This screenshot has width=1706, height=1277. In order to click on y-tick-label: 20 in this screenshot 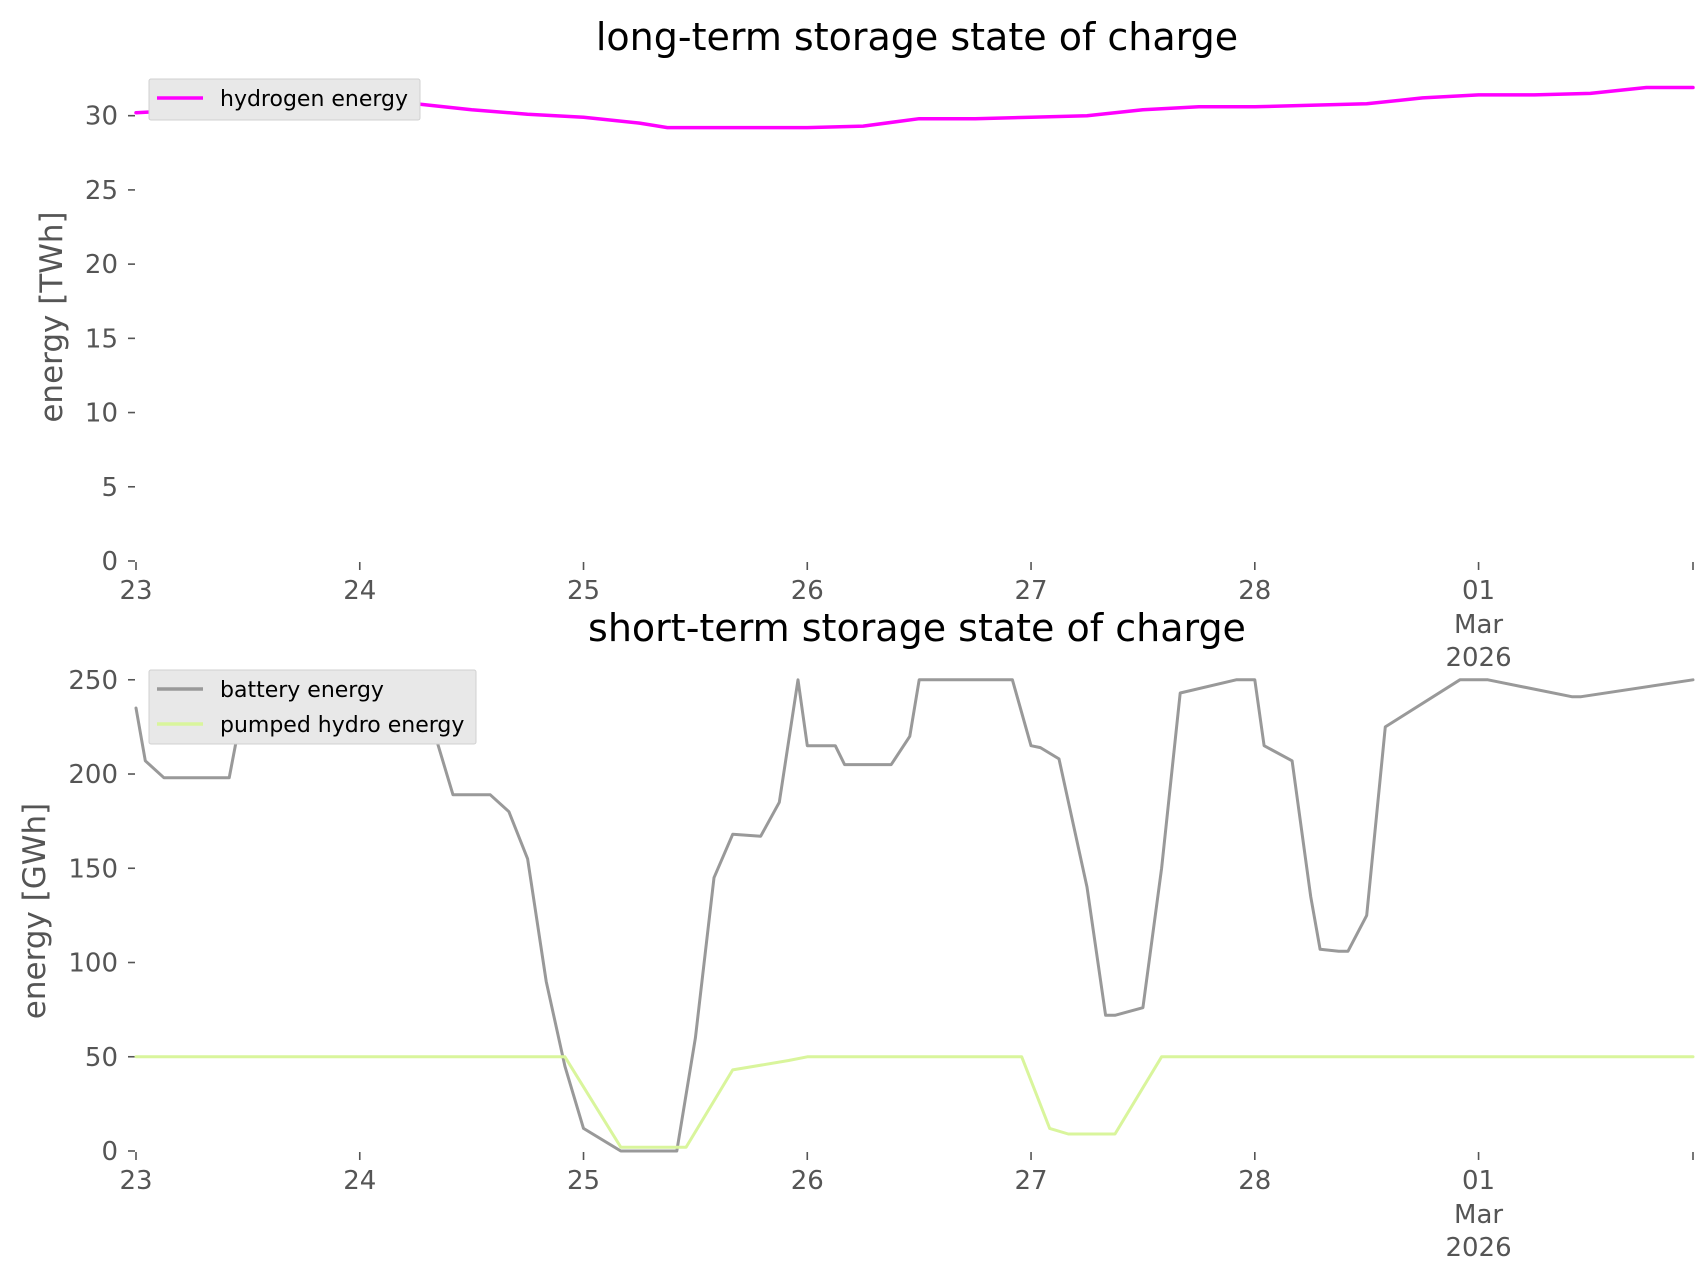, I will do `click(101, 265)`.